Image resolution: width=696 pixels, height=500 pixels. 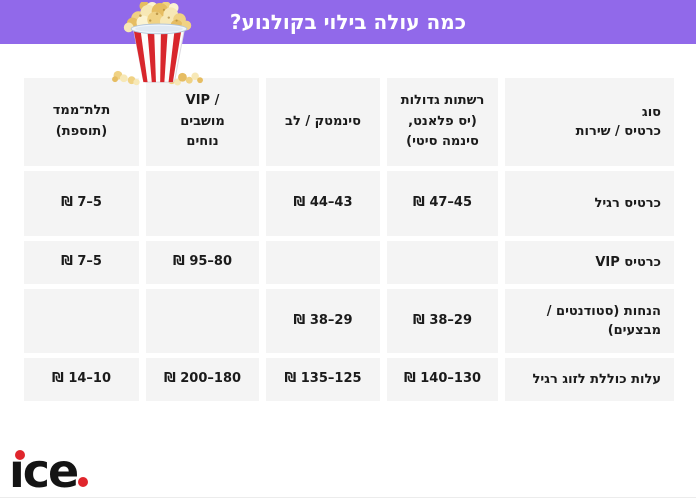 What do you see at coordinates (442, 203) in the screenshot?
I see `price-cell: 45–47 ₪` at bounding box center [442, 203].